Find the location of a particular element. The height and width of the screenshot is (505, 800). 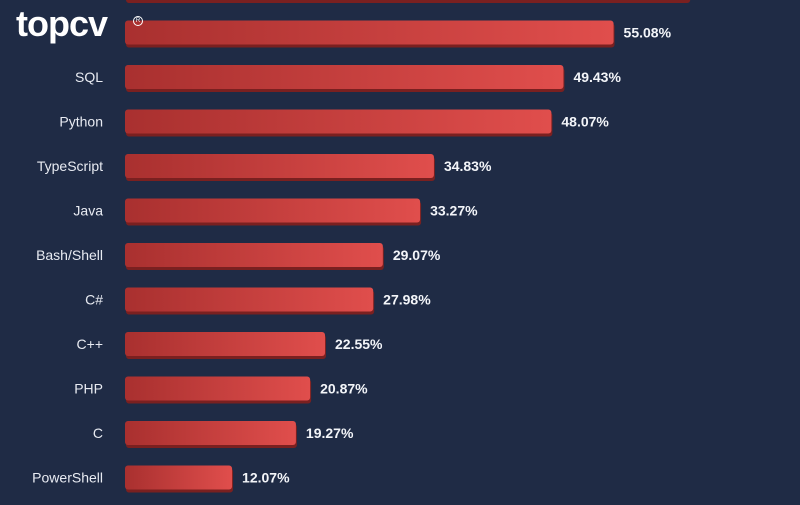

category-label: SQL is located at coordinates (89, 77).